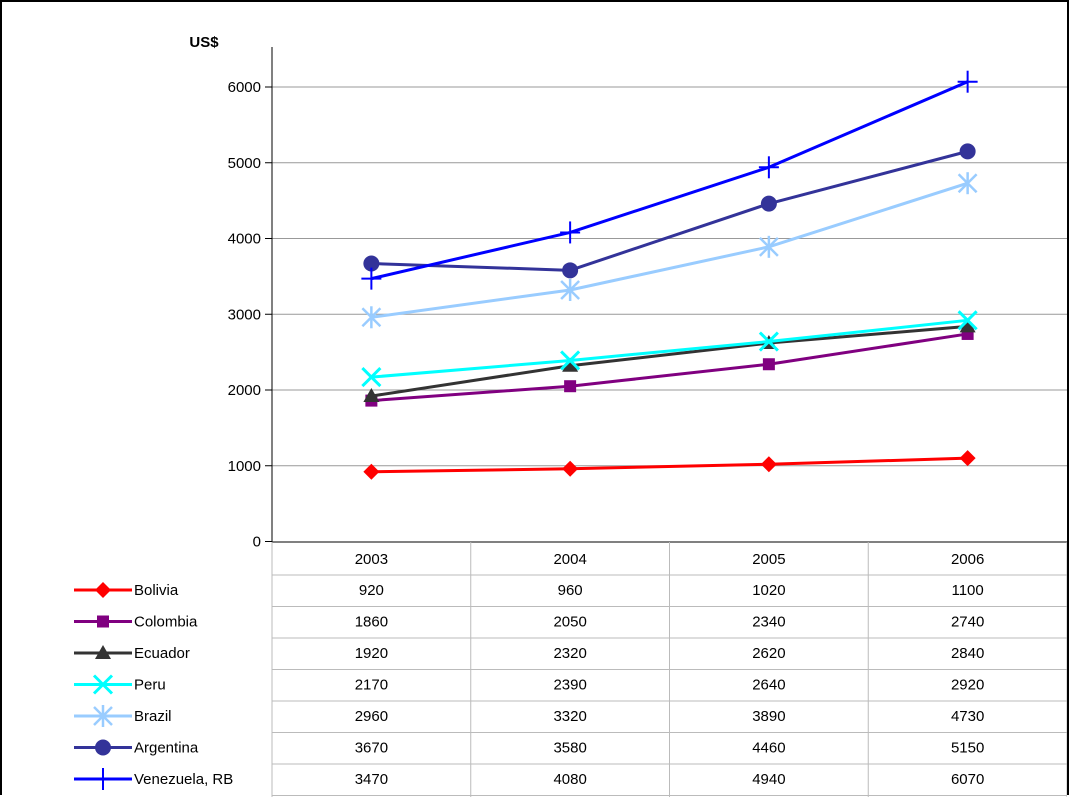 The width and height of the screenshot is (1069, 802). I want to click on table-cell-value: 2320, so click(569, 653).